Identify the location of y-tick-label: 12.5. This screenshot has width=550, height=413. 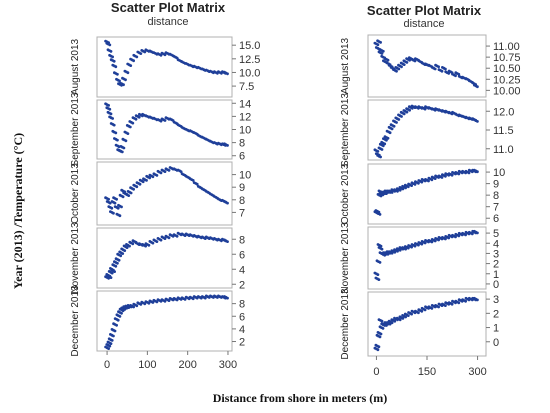
(249, 60).